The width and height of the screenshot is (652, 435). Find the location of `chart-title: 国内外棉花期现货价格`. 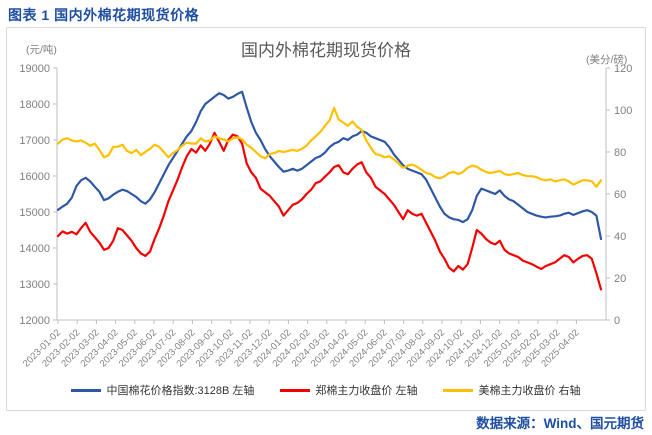

chart-title: 国内外棉花期现货价格 is located at coordinates (326, 50).